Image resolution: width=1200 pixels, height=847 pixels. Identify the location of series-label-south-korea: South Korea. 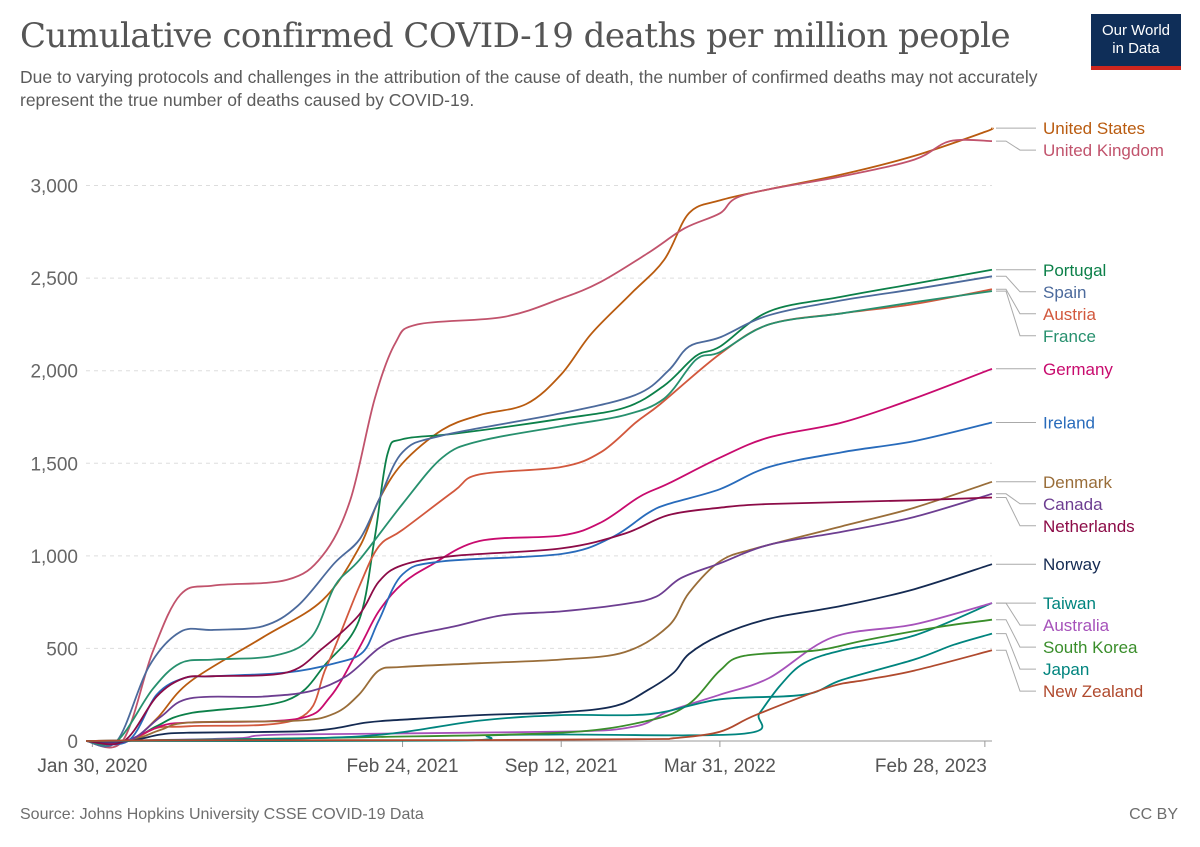
(1090, 647).